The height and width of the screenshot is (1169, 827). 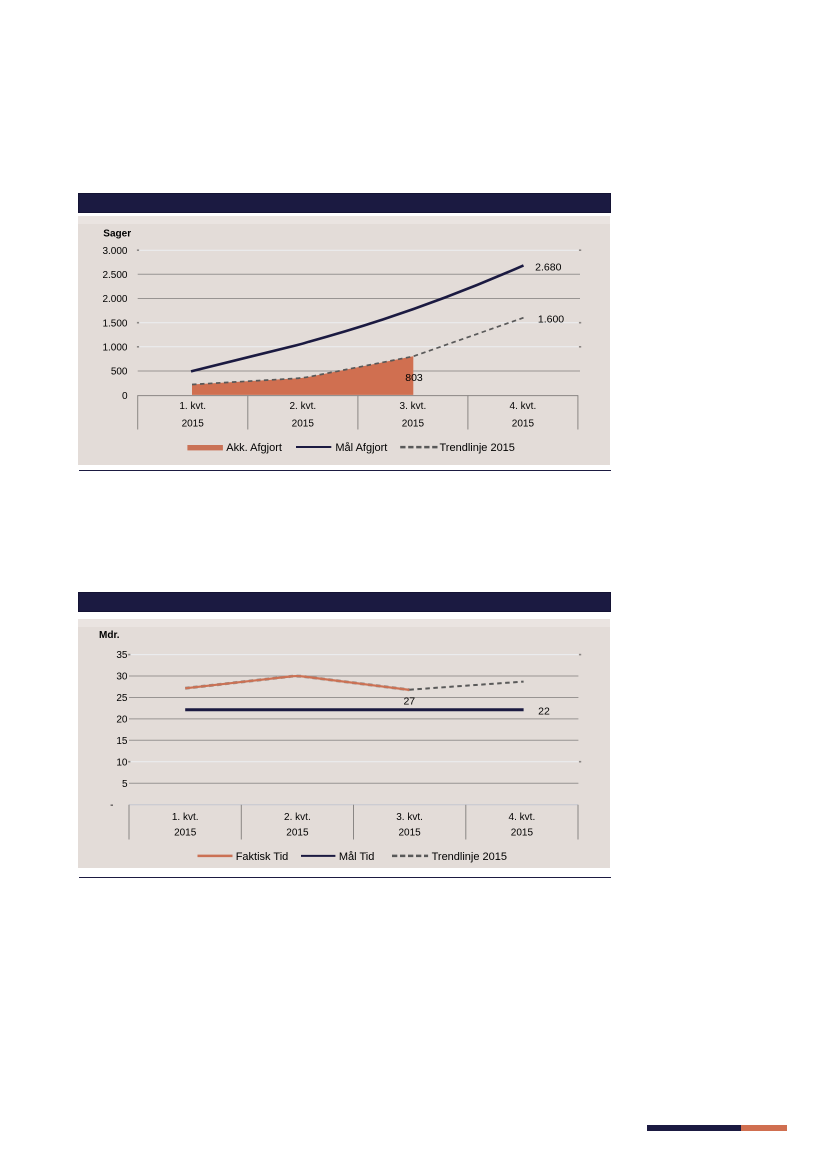 I want to click on svg-text: 22, so click(x=544, y=712).